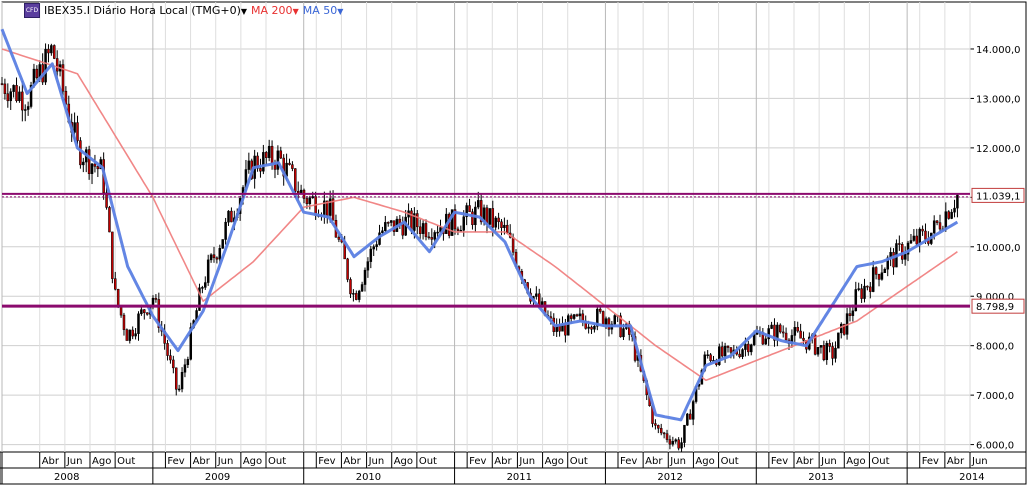 This screenshot has height=489, width=1028. What do you see at coordinates (217, 477) in the screenshot?
I see `x-year-label: 2009` at bounding box center [217, 477].